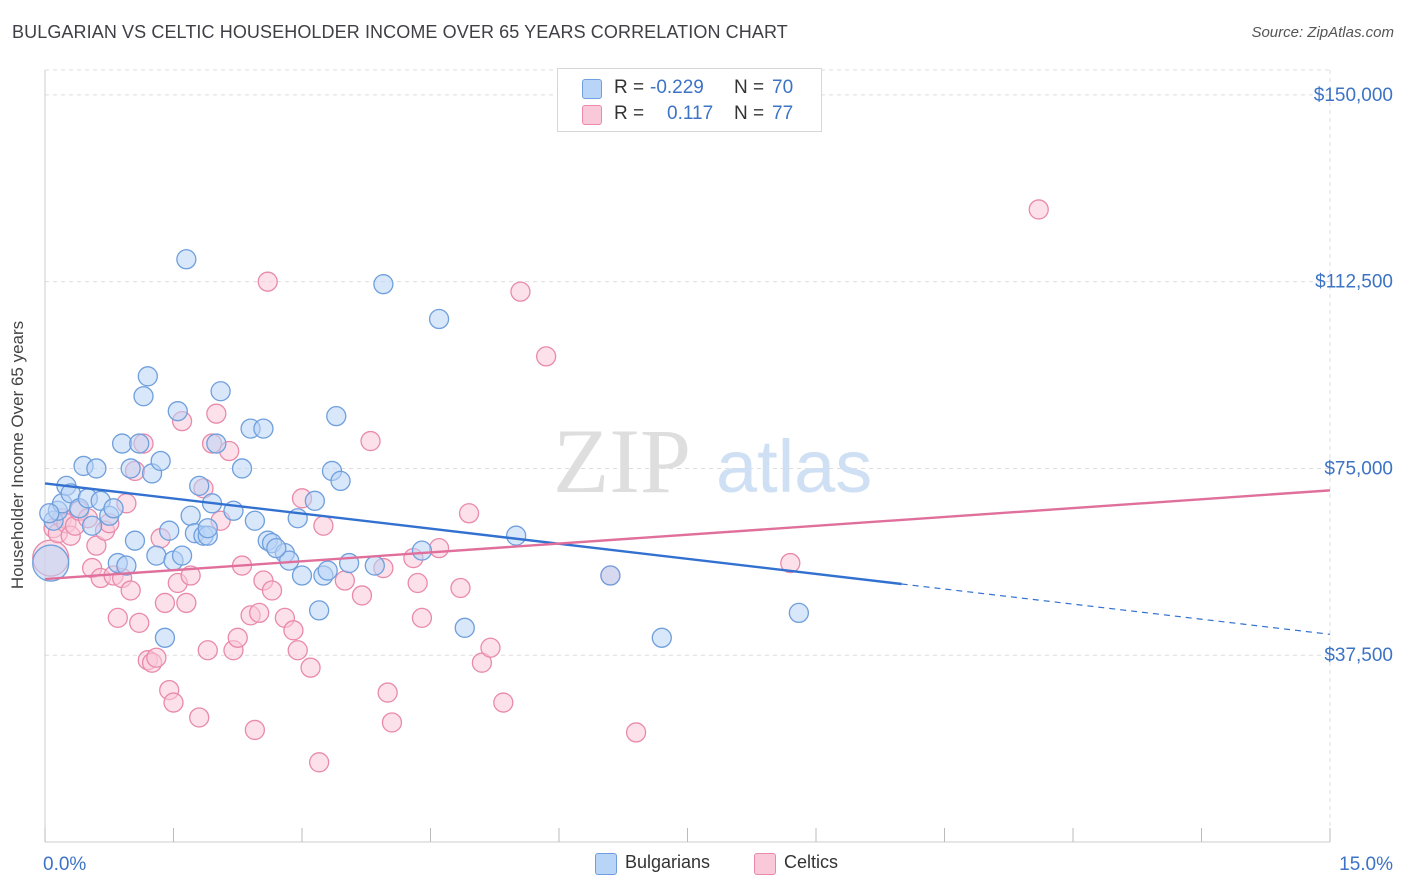  Describe the element at coordinates (622, 461) in the screenshot. I see `watermark-zip: ZIP` at that location.